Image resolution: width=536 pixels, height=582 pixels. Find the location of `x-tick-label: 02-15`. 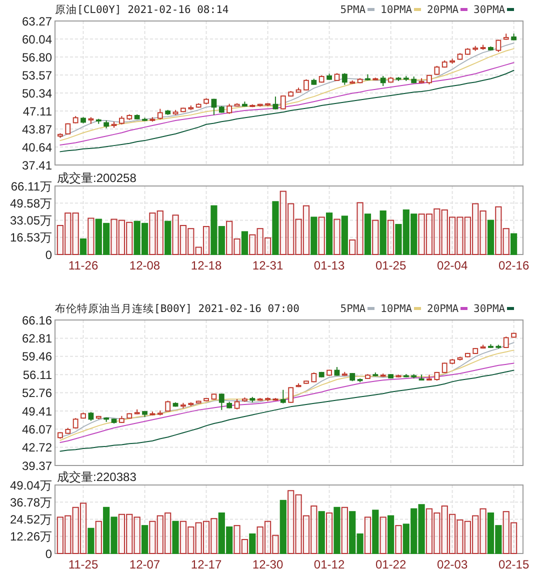

x-tick-label: 02-15 is located at coordinates (514, 565).